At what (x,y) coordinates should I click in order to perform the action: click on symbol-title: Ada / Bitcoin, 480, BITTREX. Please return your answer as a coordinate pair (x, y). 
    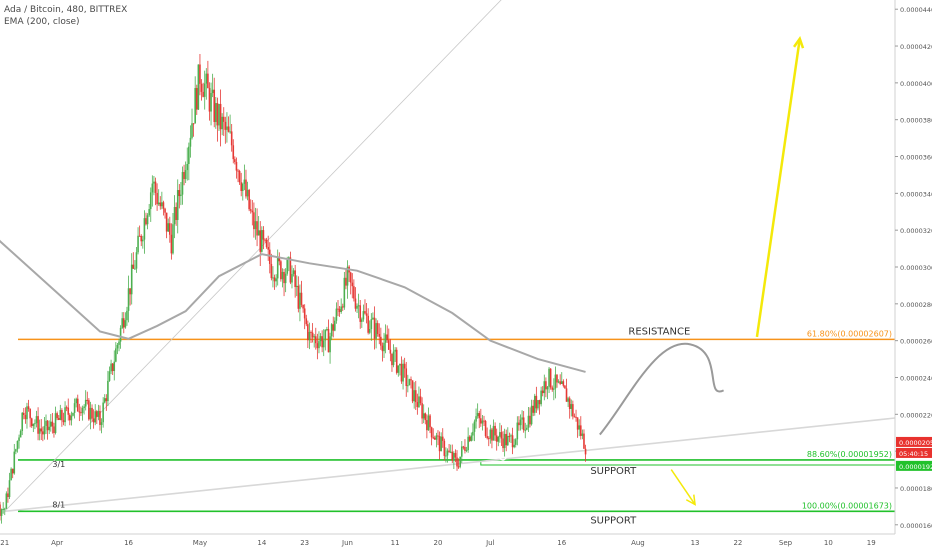
    Looking at the image, I should click on (66, 10).